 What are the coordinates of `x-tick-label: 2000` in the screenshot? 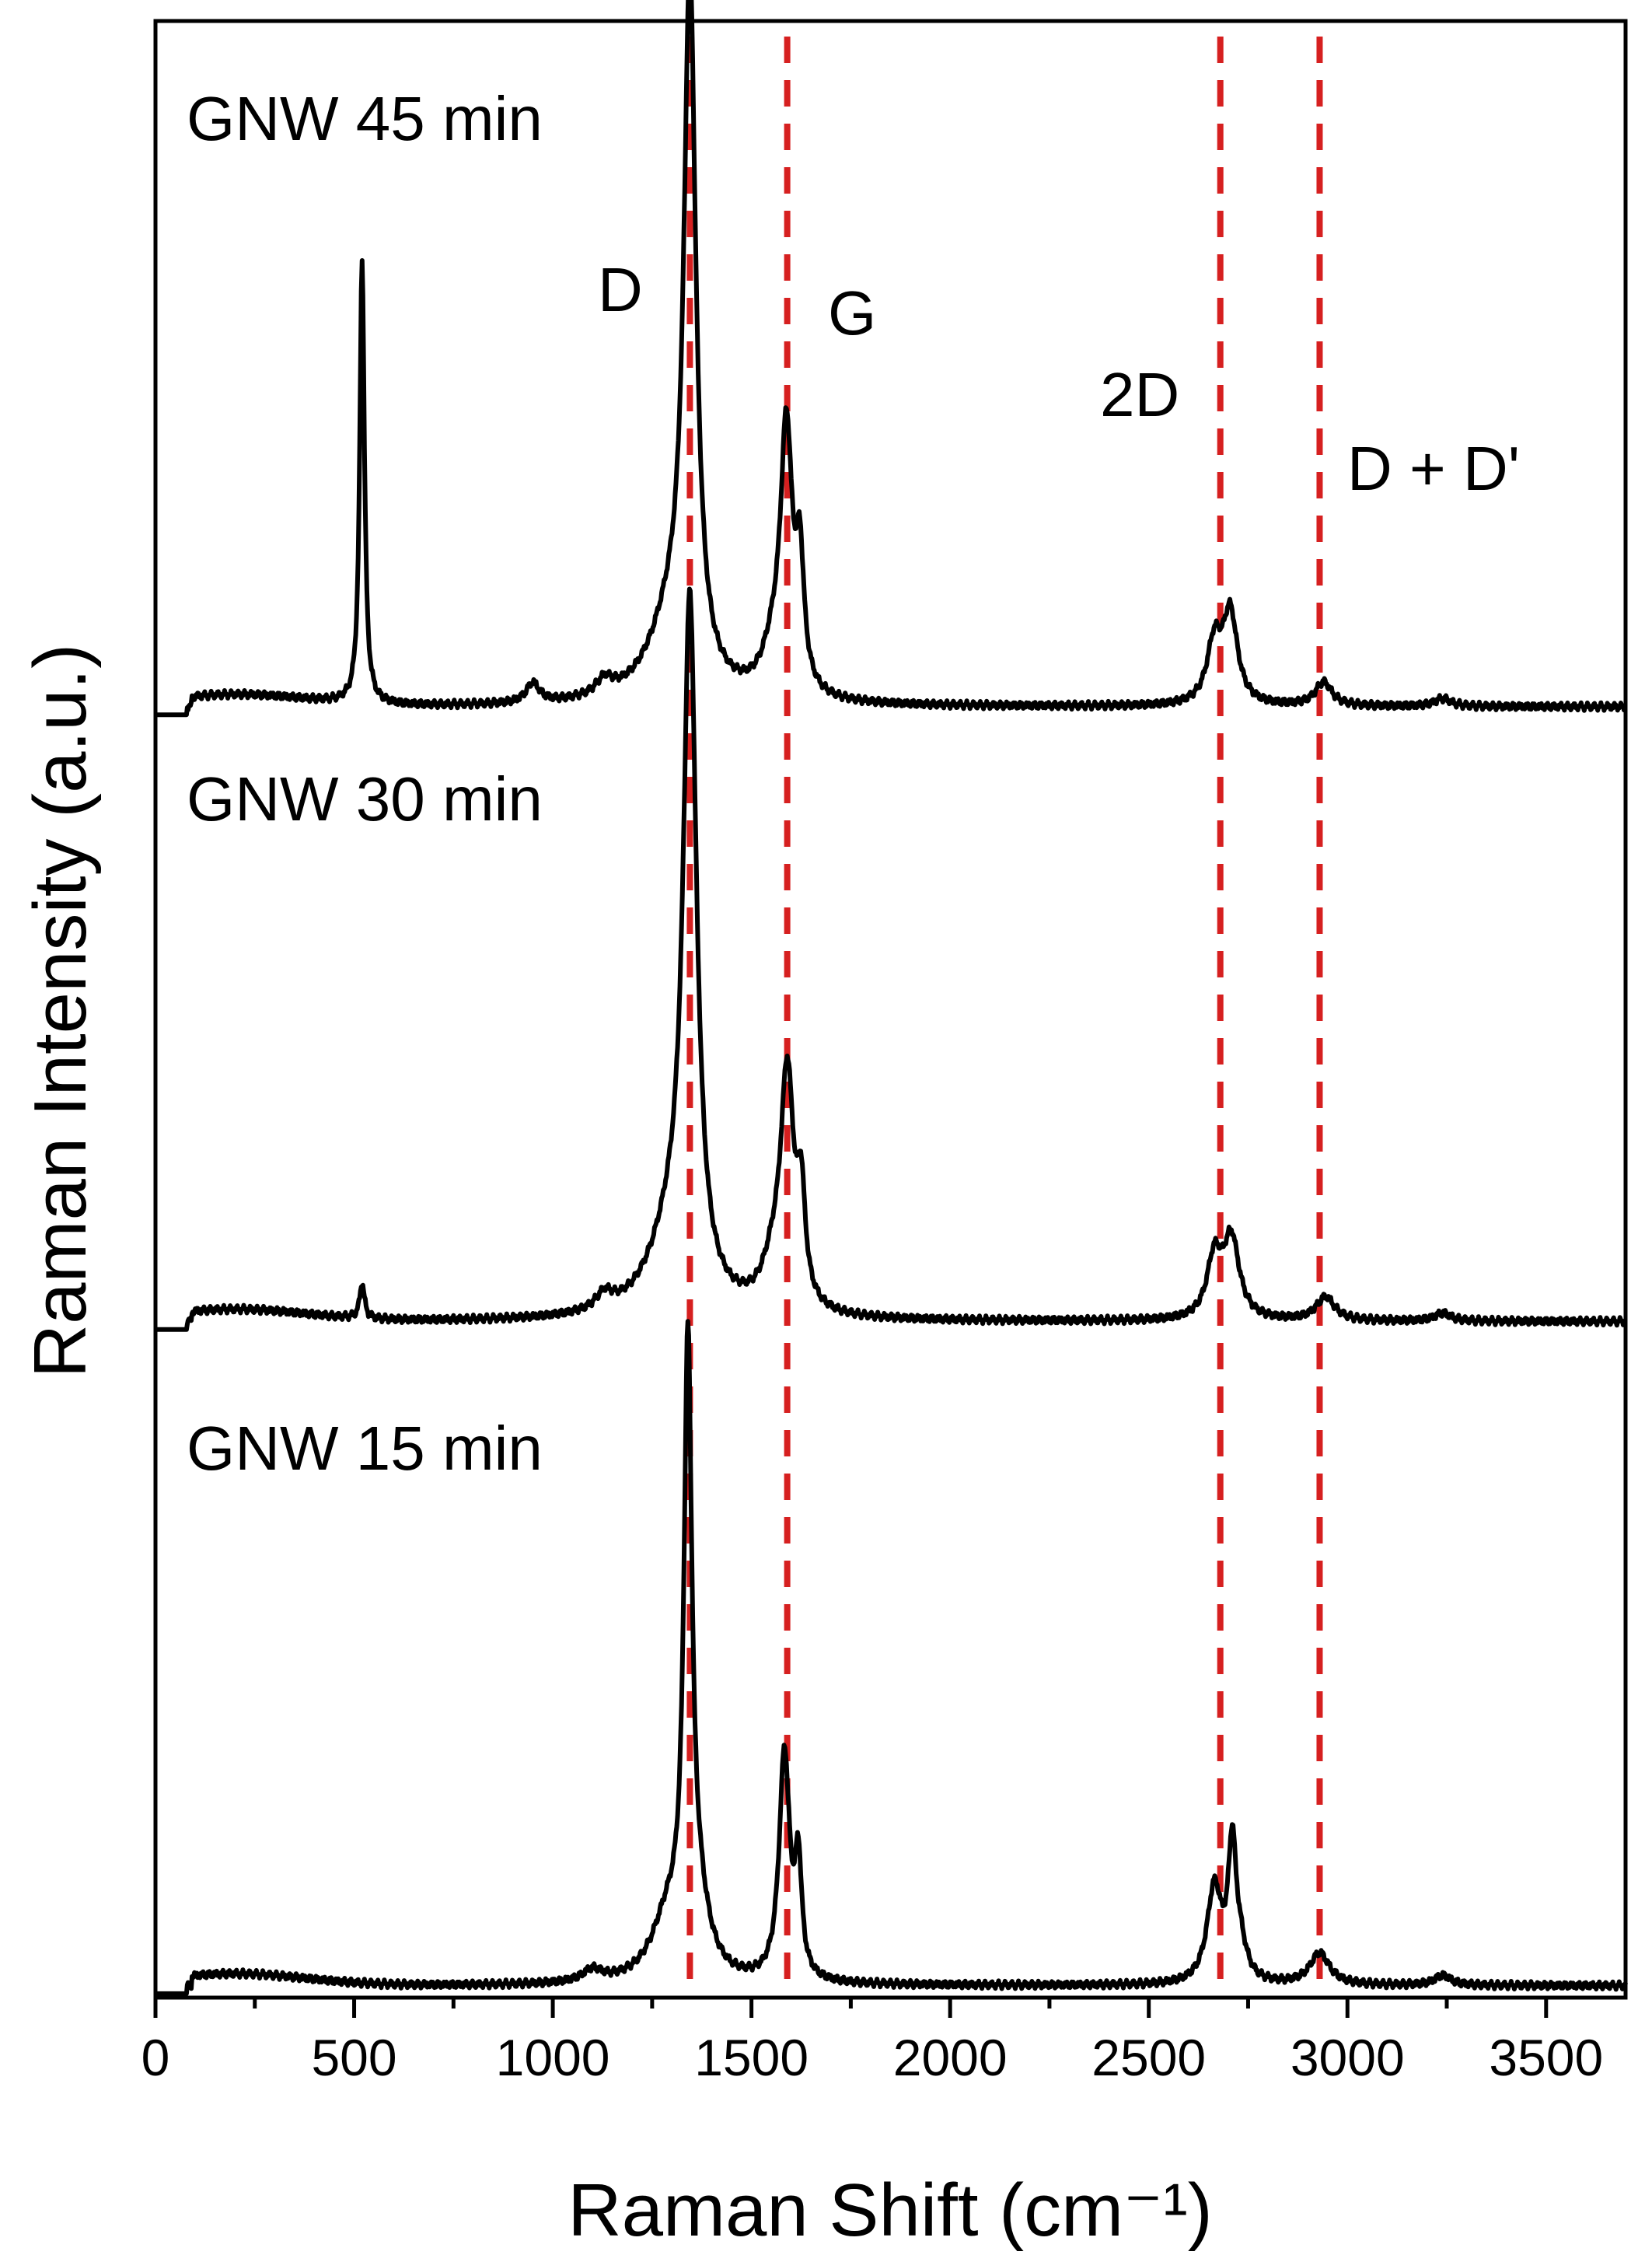 It's located at (950, 2057).